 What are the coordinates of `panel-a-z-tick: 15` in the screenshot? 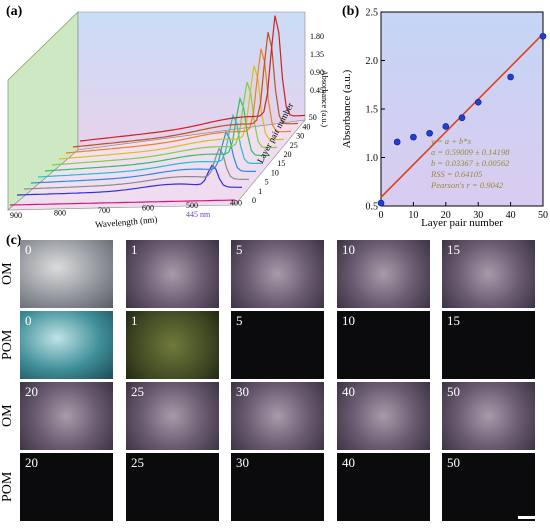 It's located at (281, 163).